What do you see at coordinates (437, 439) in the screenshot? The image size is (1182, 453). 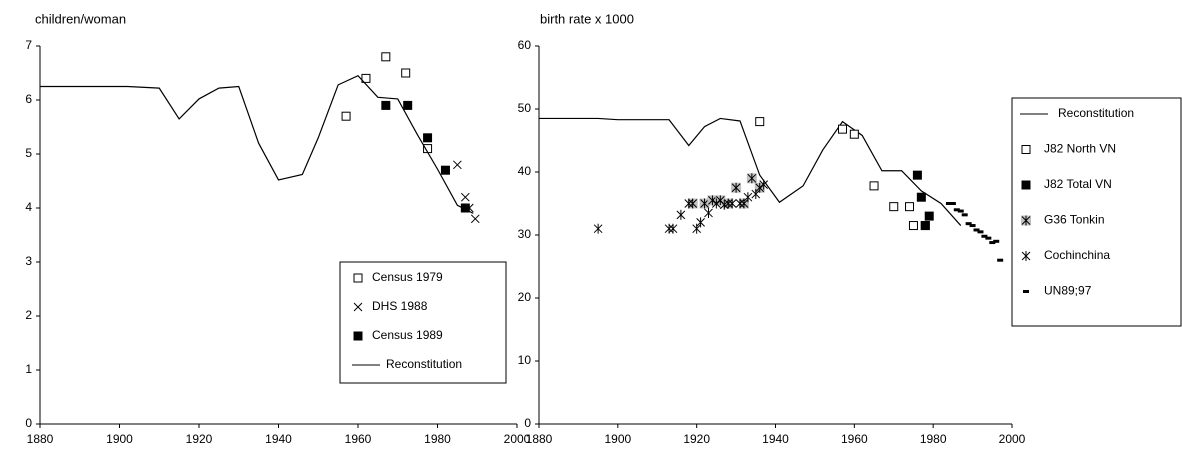 I see `x-tick-label: 1980` at bounding box center [437, 439].